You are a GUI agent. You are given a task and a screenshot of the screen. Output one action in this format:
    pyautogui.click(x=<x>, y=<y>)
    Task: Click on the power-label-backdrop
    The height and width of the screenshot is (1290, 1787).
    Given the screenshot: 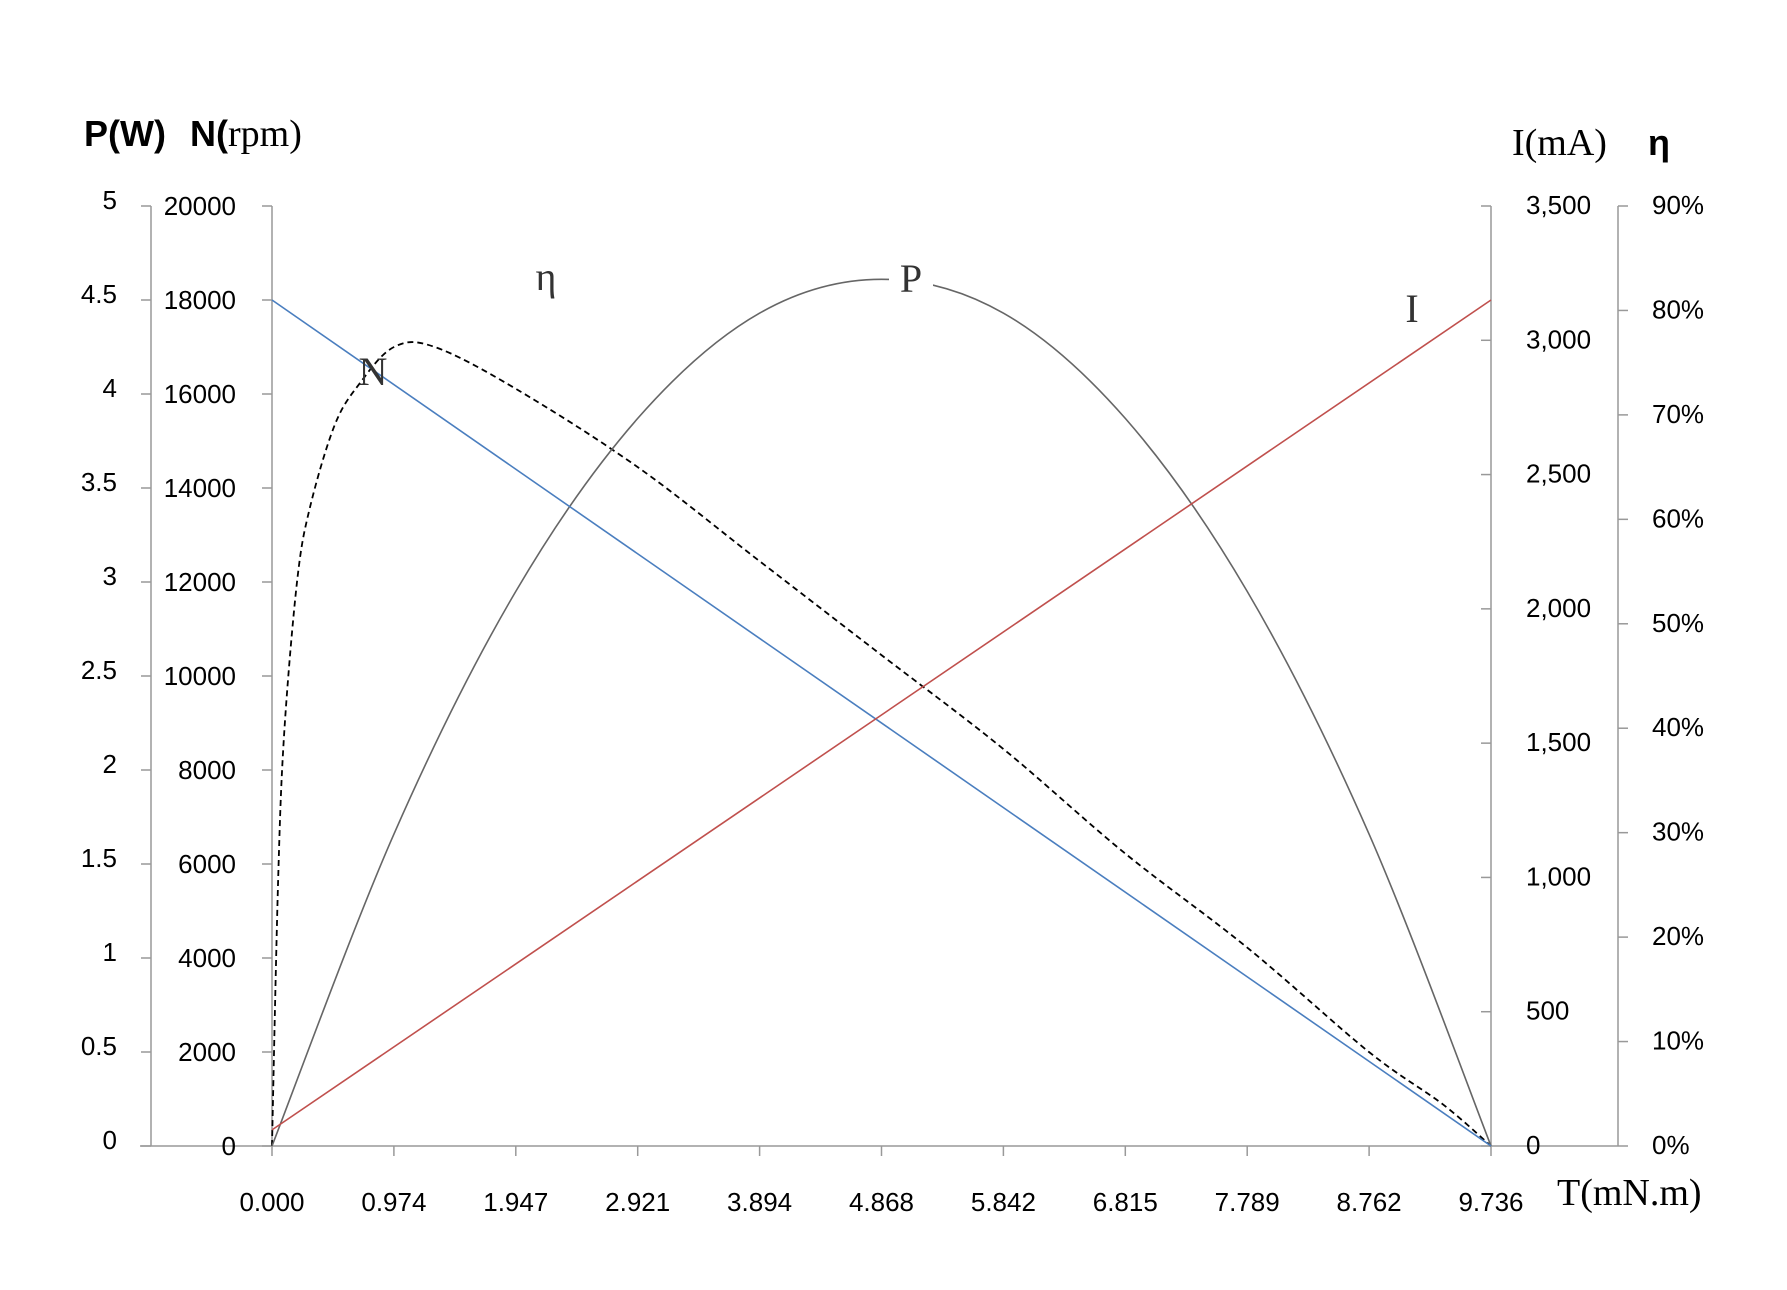 What is the action you would take?
    pyautogui.click(x=911, y=278)
    